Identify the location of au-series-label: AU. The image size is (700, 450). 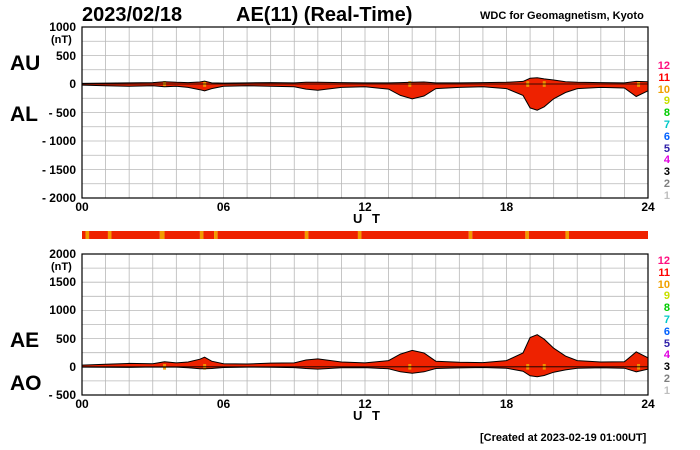
(25, 63).